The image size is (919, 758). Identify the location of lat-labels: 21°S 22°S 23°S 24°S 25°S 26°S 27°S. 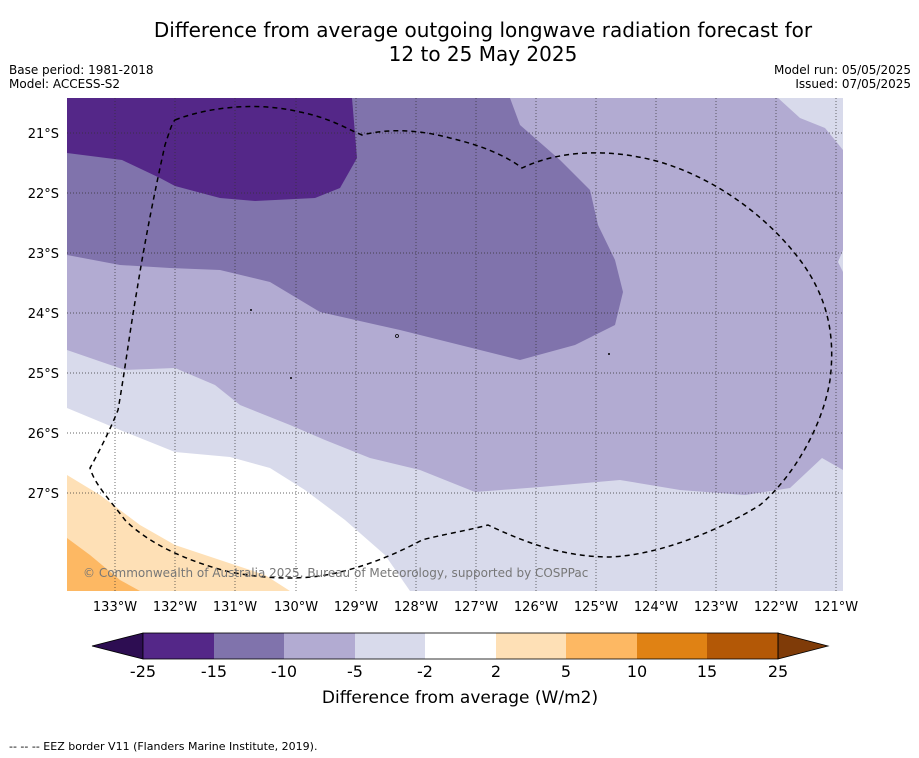
(43, 314).